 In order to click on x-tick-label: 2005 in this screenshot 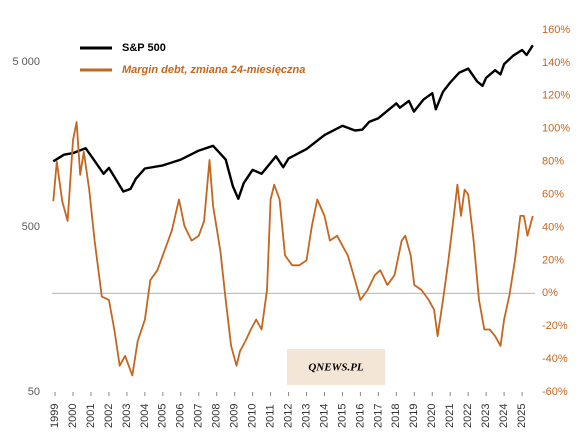, I will do `click(163, 416)`.